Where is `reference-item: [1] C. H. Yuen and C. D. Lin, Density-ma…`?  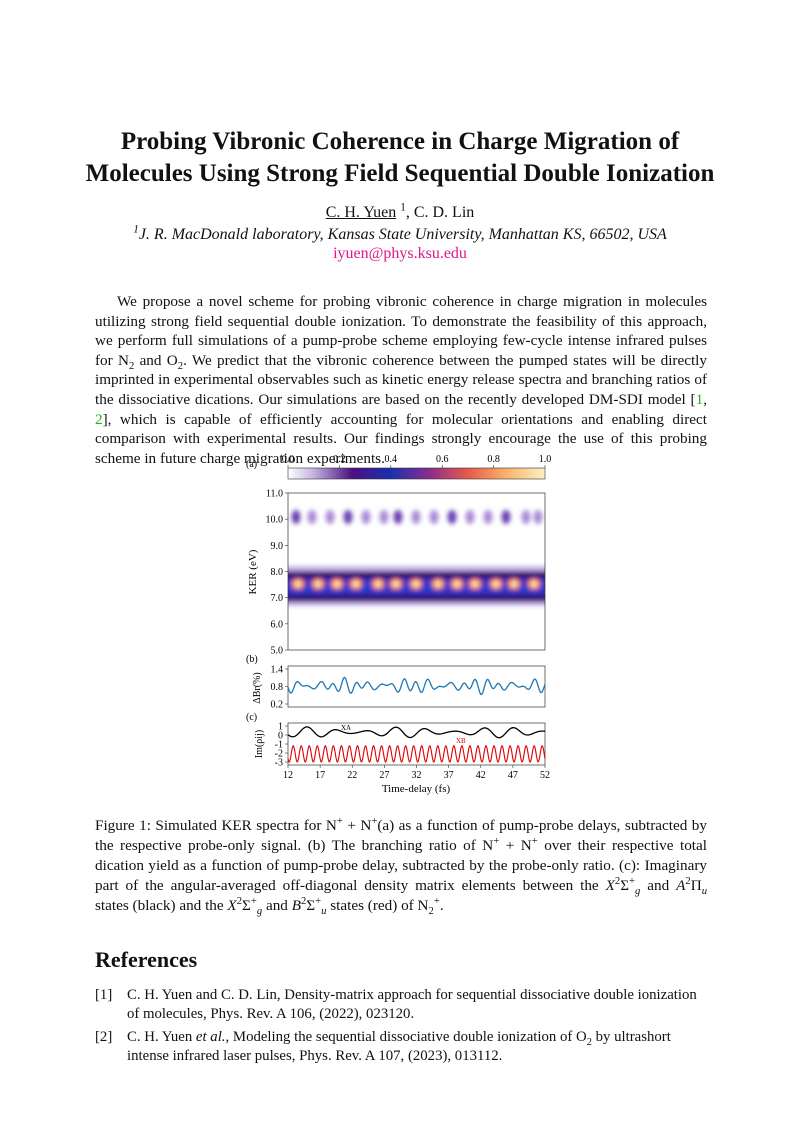
reference-item: [1] C. H. Yuen and C. D. Lin, Density-ma… is located at coordinates (401, 1005).